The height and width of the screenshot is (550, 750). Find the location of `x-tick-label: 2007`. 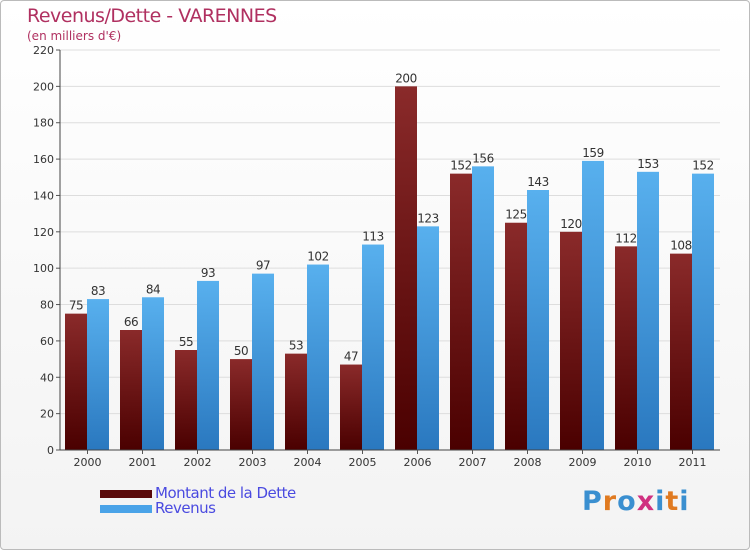

x-tick-label: 2007 is located at coordinates (473, 462).